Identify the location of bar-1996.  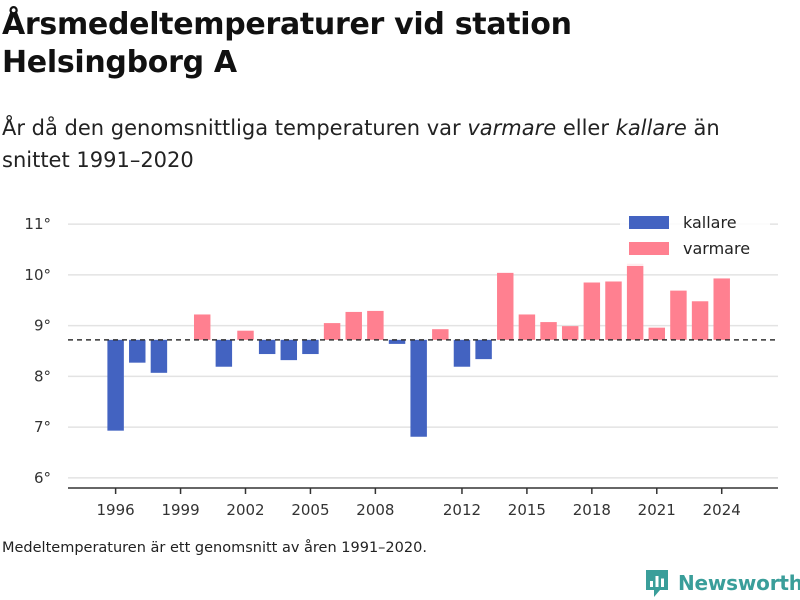
(115, 385).